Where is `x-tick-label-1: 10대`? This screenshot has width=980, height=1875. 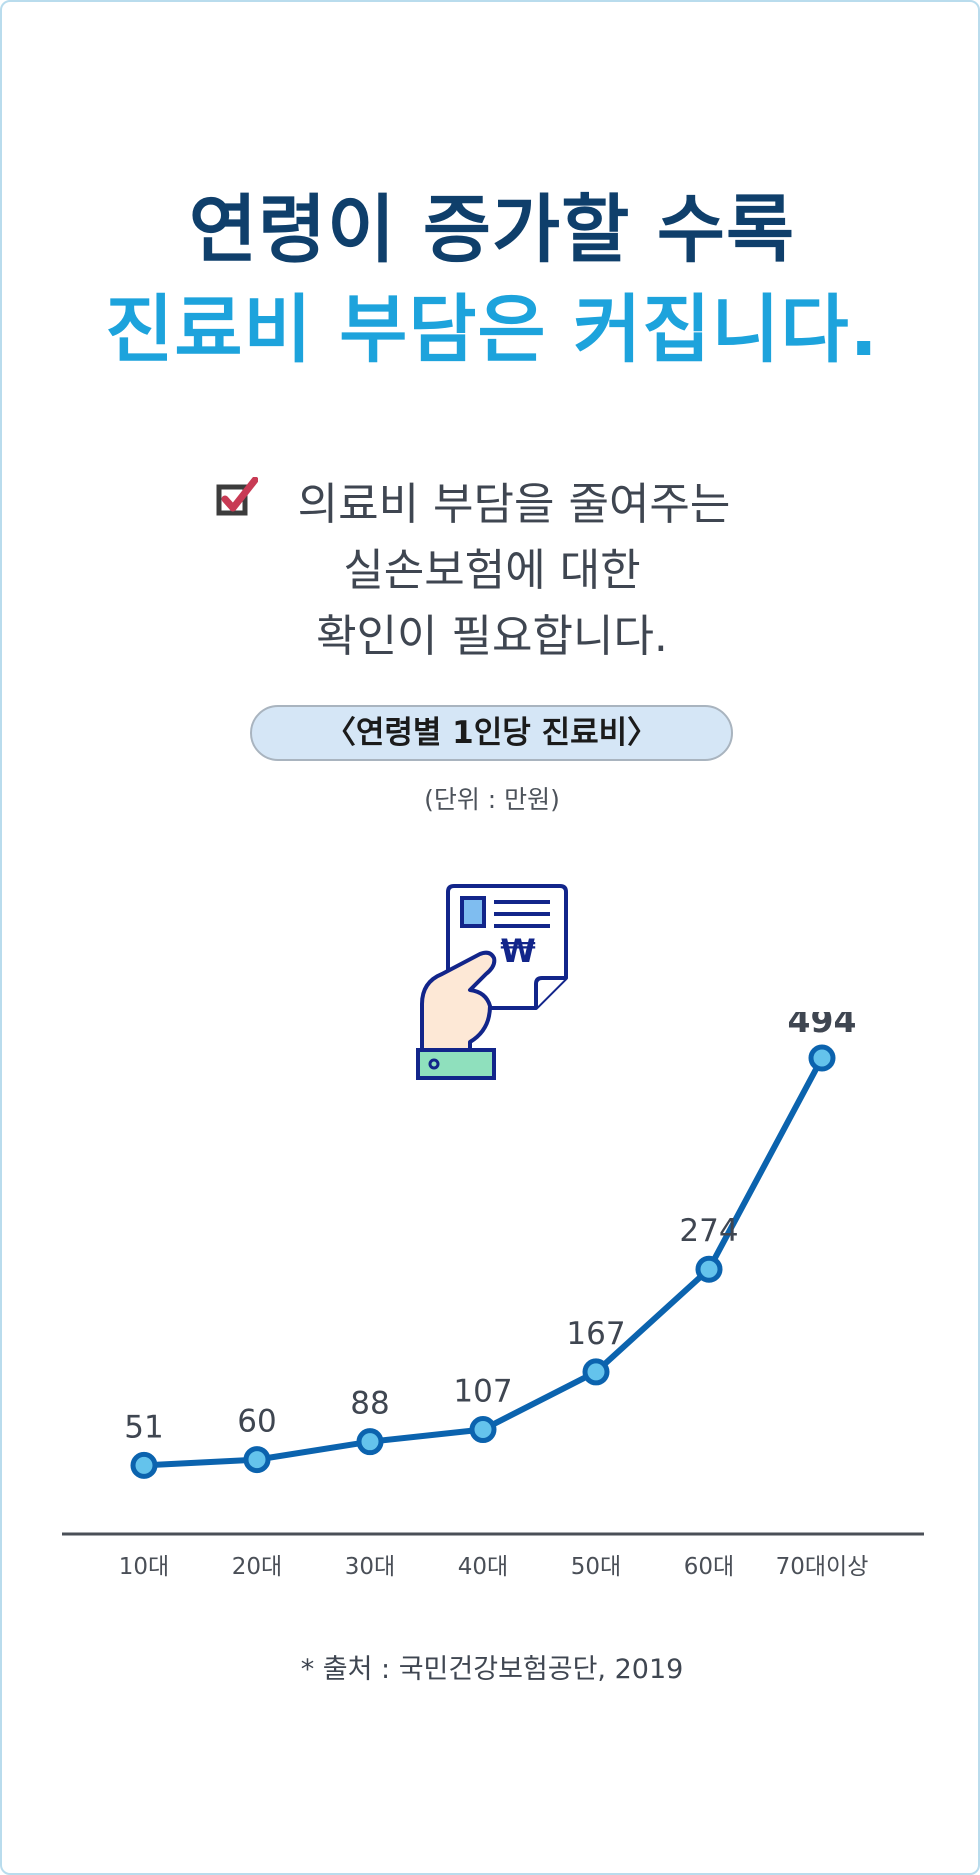 x-tick-label-1: 10대 is located at coordinates (144, 1567).